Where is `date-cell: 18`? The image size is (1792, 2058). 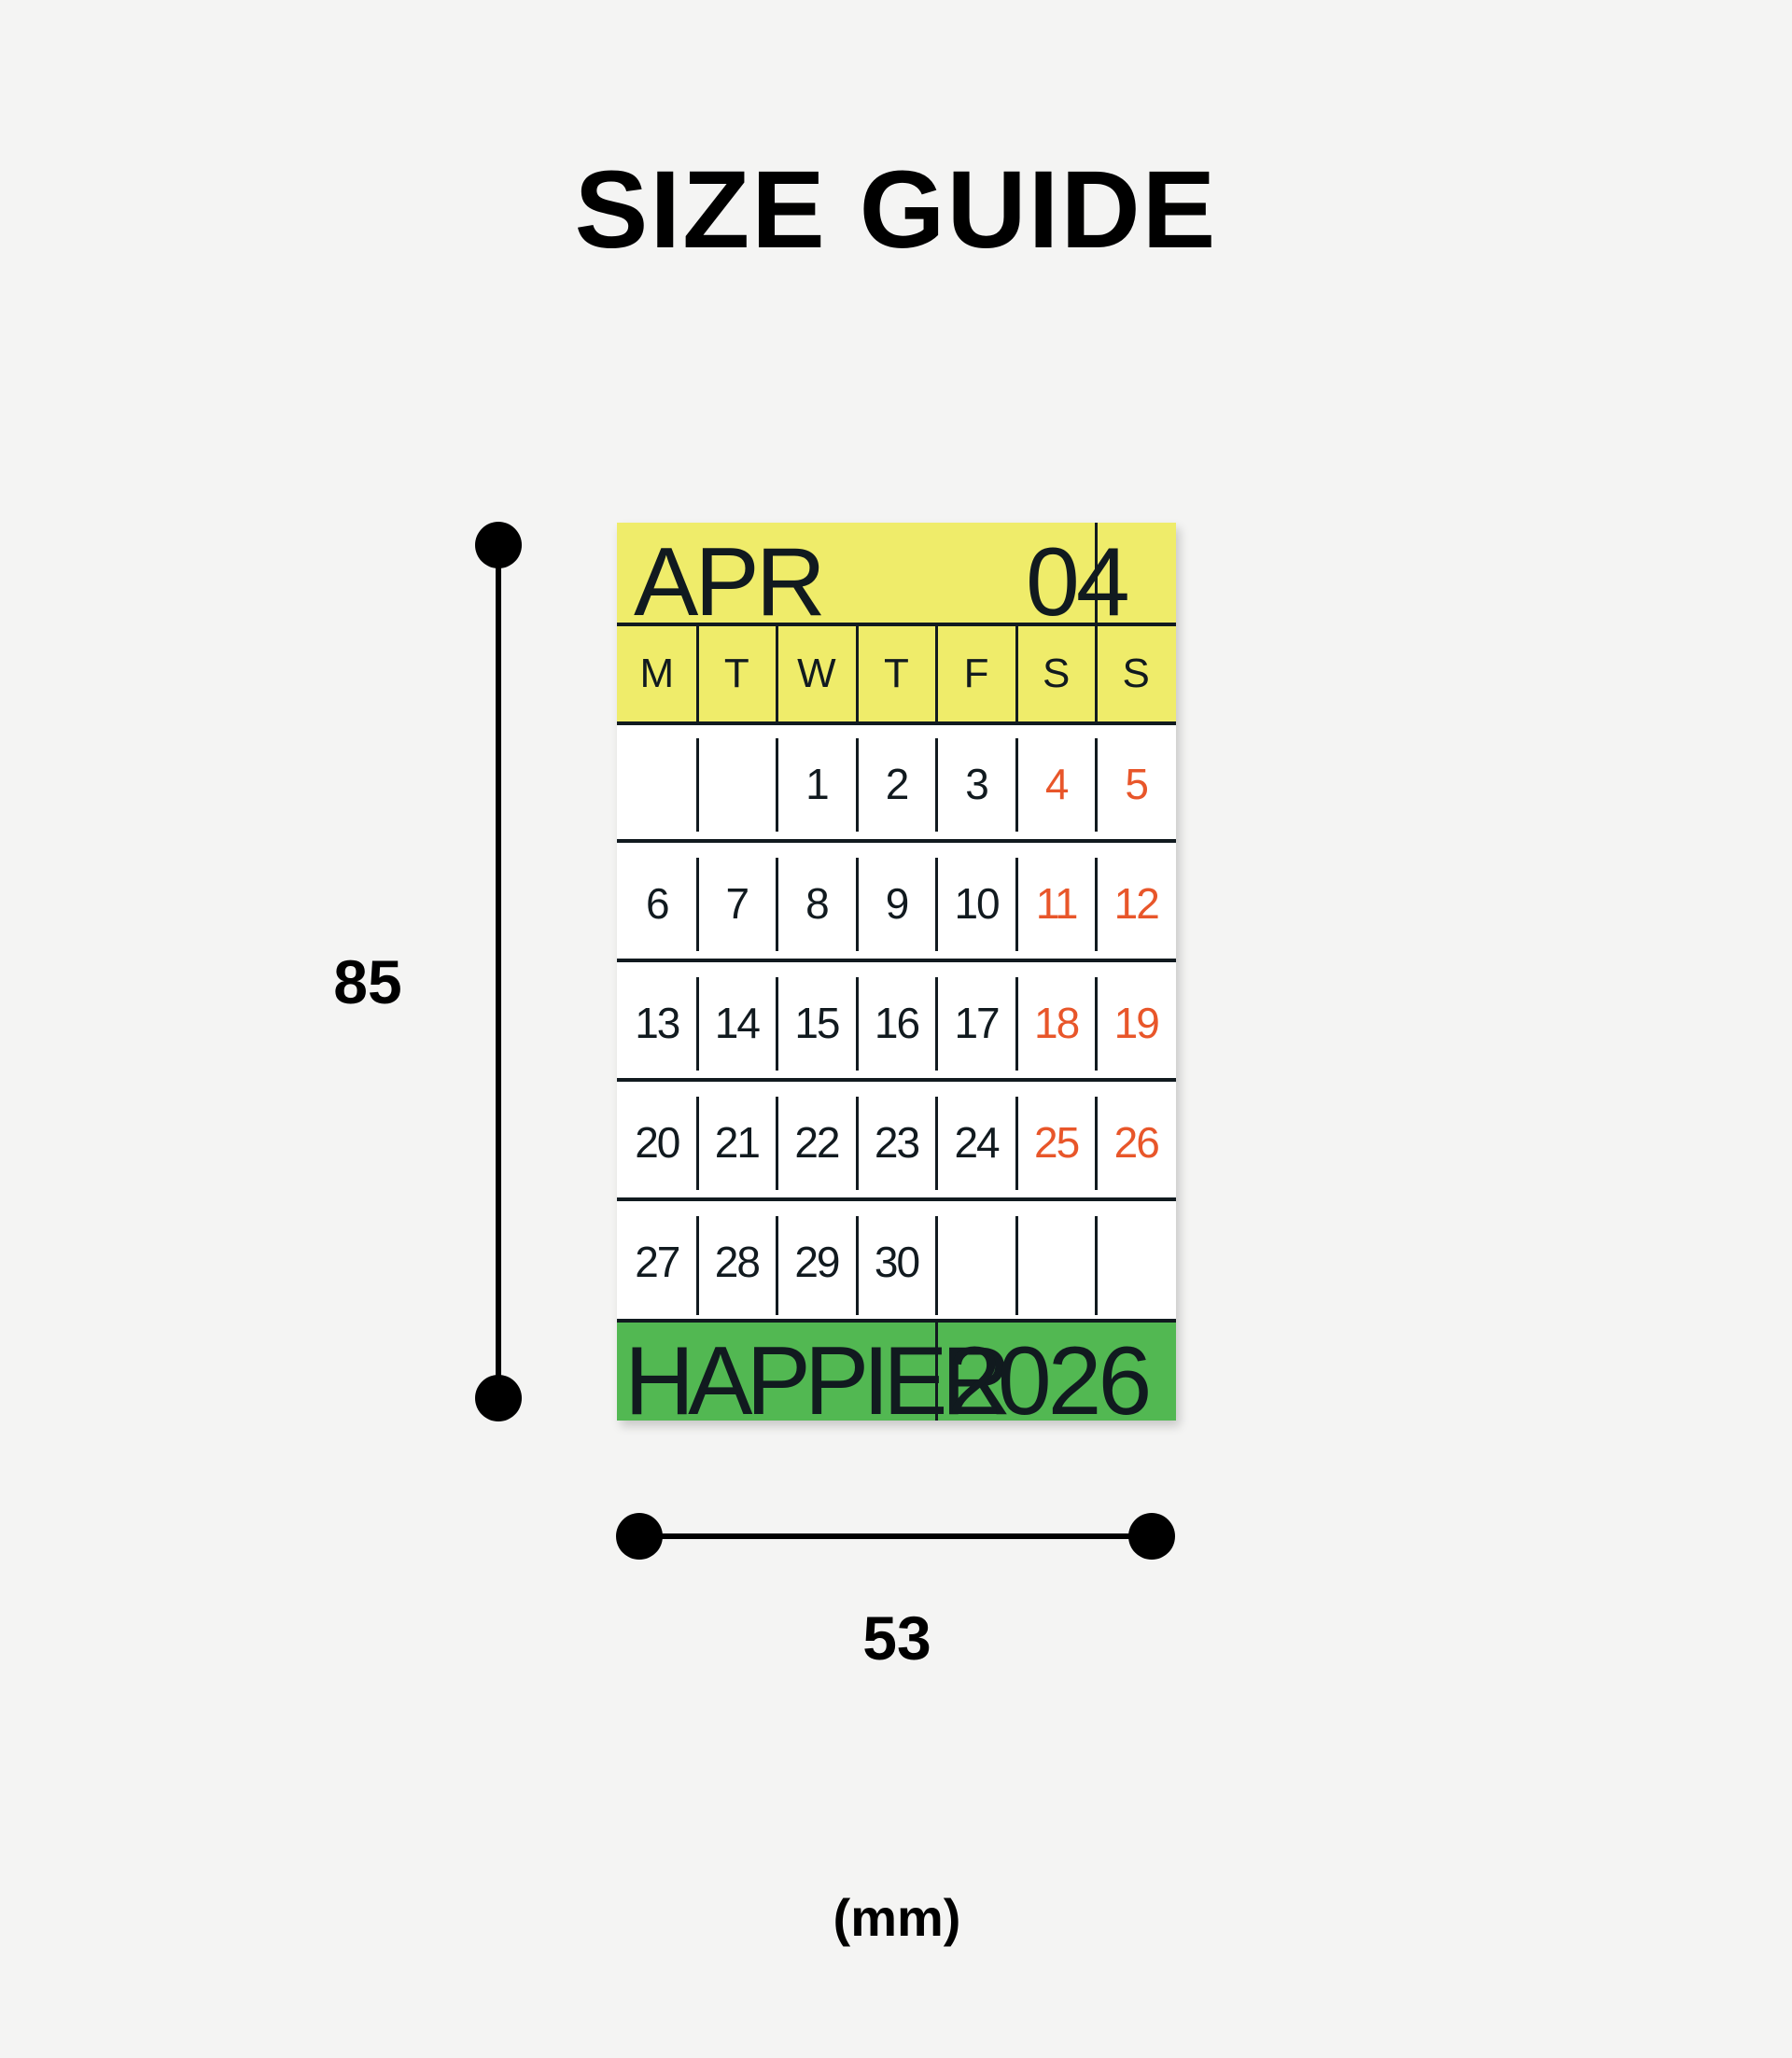 date-cell: 18 is located at coordinates (1057, 1023).